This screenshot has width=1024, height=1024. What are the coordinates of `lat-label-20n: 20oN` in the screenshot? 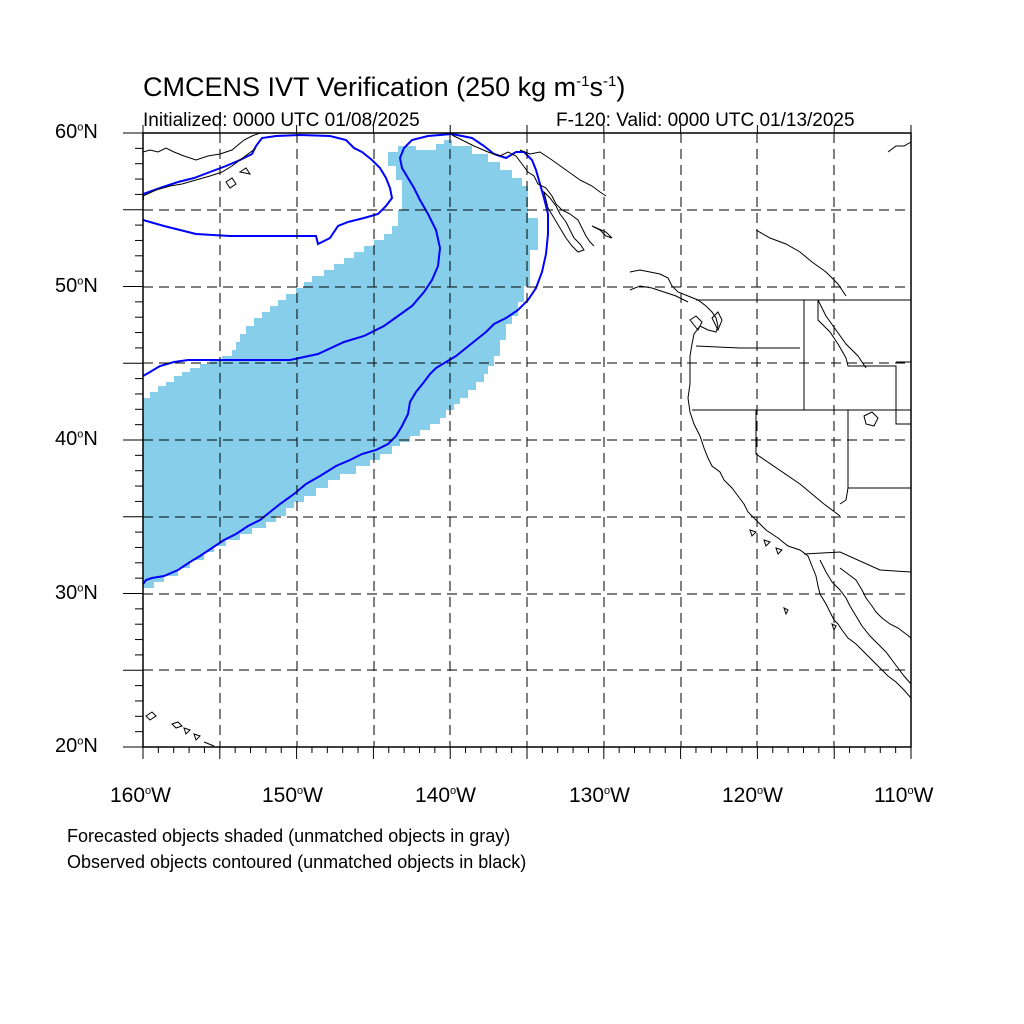 It's located at (76, 746).